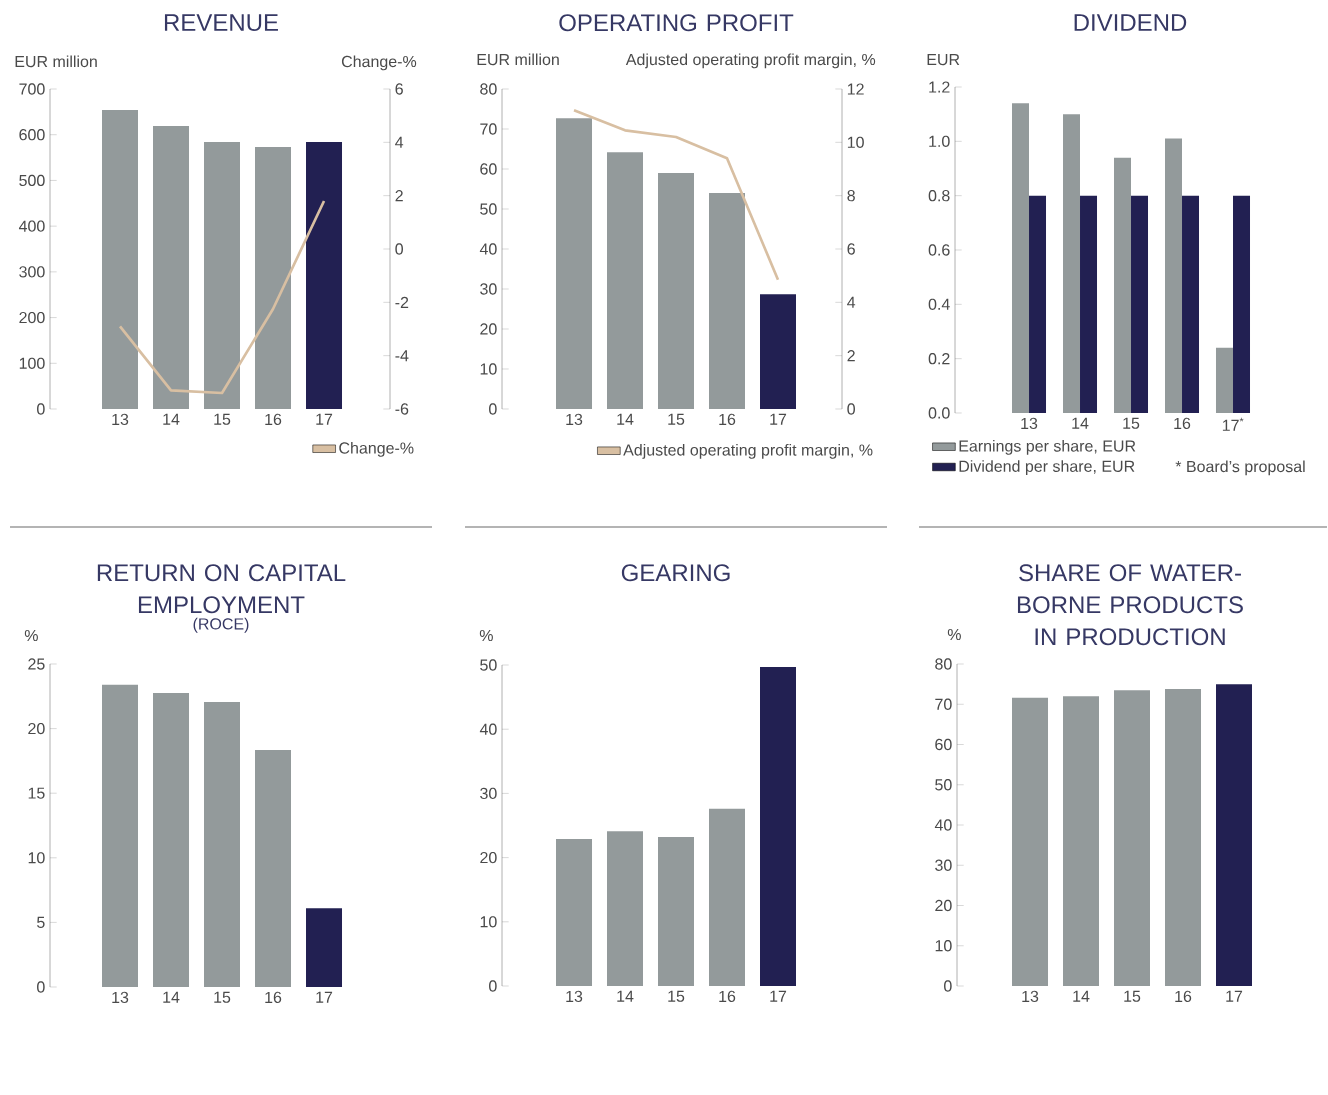 The image size is (1328, 1095). I want to click on y-tick-label: 0.6, so click(939, 250).